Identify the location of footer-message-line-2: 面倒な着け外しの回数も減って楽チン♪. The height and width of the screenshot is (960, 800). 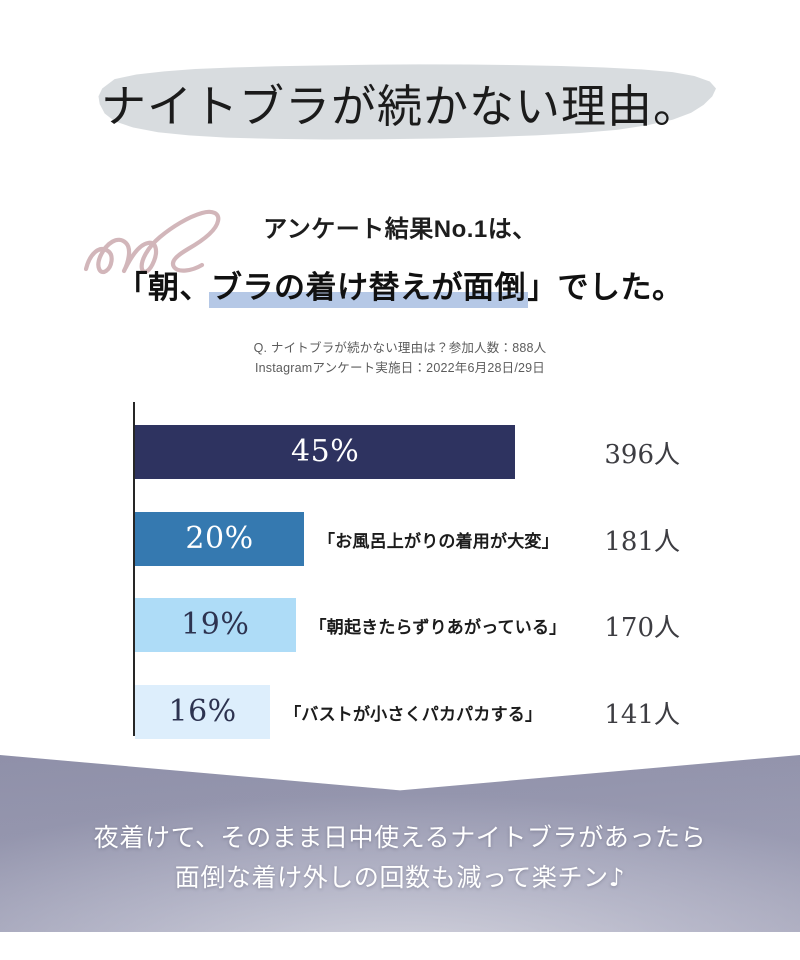
(400, 877).